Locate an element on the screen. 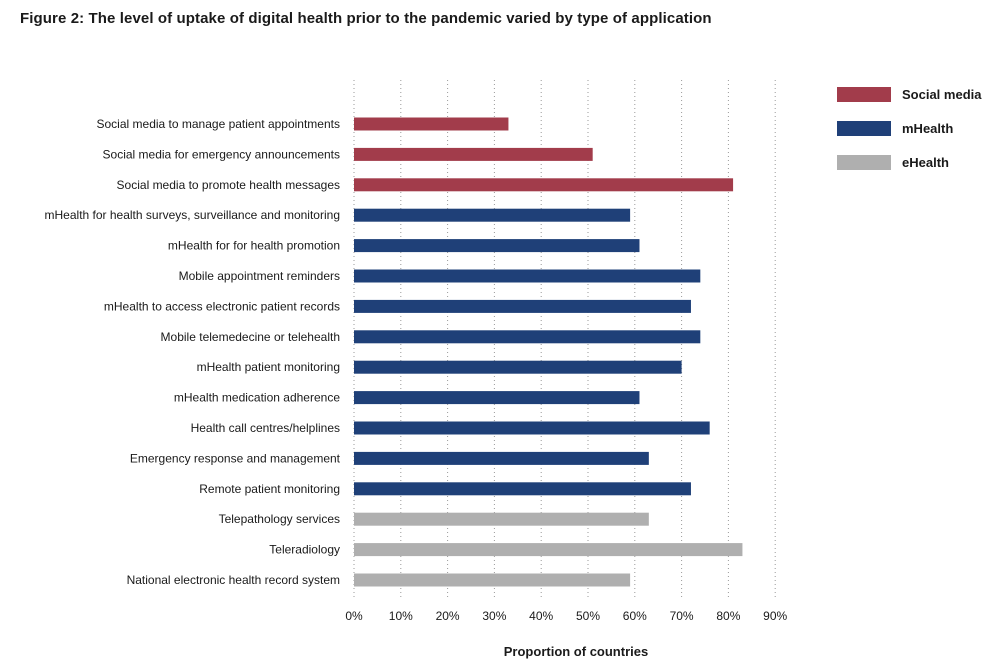 Image resolution: width=1000 pixels, height=667 pixels. category-label: Social media for emergency announcements is located at coordinates (221, 154).